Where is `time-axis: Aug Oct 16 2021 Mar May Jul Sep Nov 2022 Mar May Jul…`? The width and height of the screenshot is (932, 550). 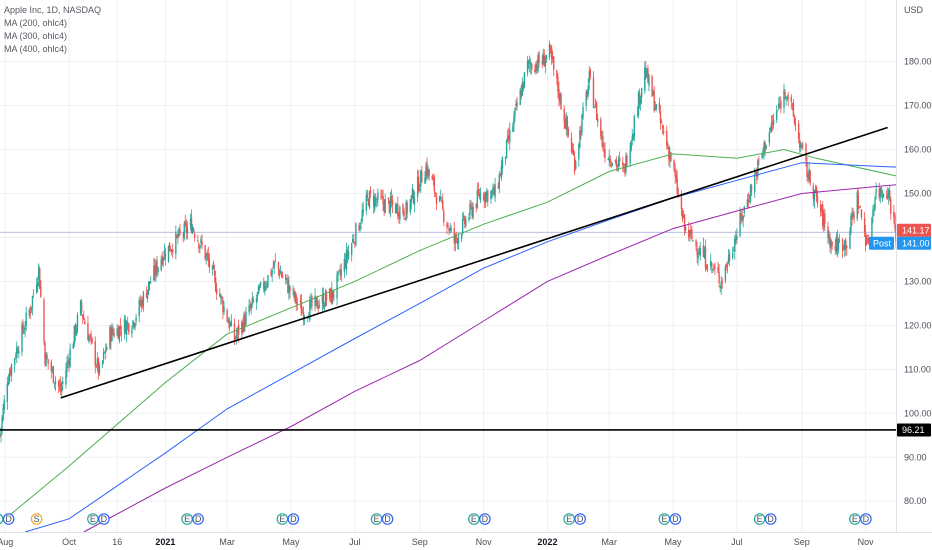 time-axis: Aug Oct 16 2021 Mar May Jul Sep Nov 2022 Mar May Jul… is located at coordinates (466, 541).